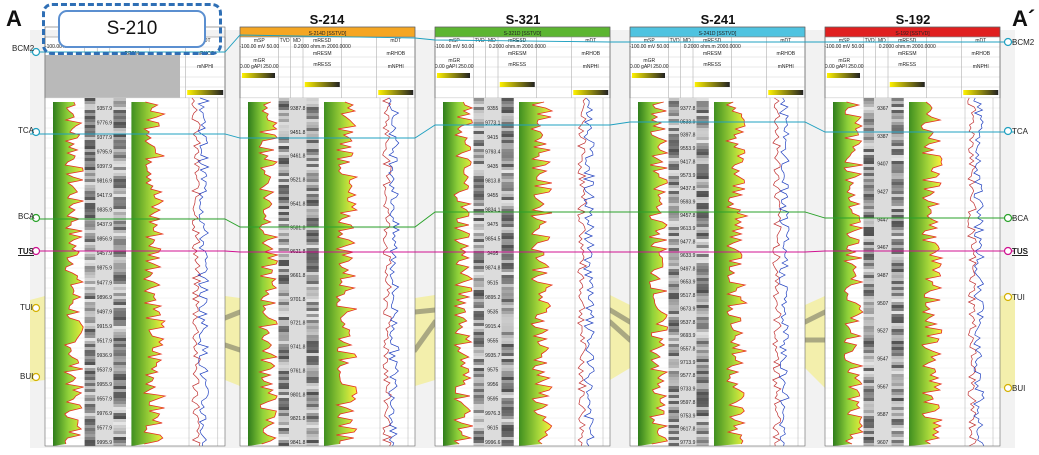 The height and width of the screenshot is (455, 1039). Describe the element at coordinates (105, 414) in the screenshot. I see `depth-label: 9976.9` at that location.